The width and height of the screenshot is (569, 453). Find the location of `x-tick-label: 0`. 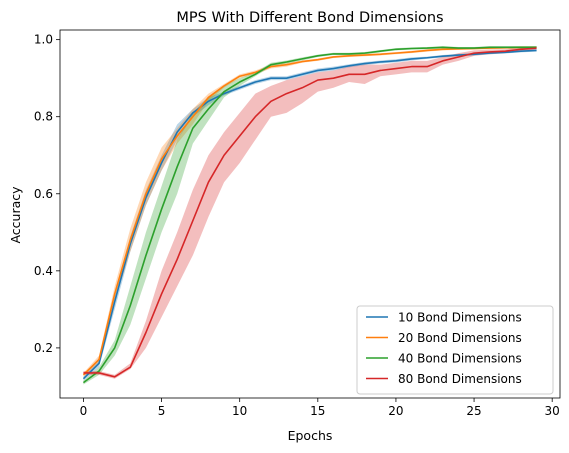

x-tick-label: 0 is located at coordinates (84, 411).